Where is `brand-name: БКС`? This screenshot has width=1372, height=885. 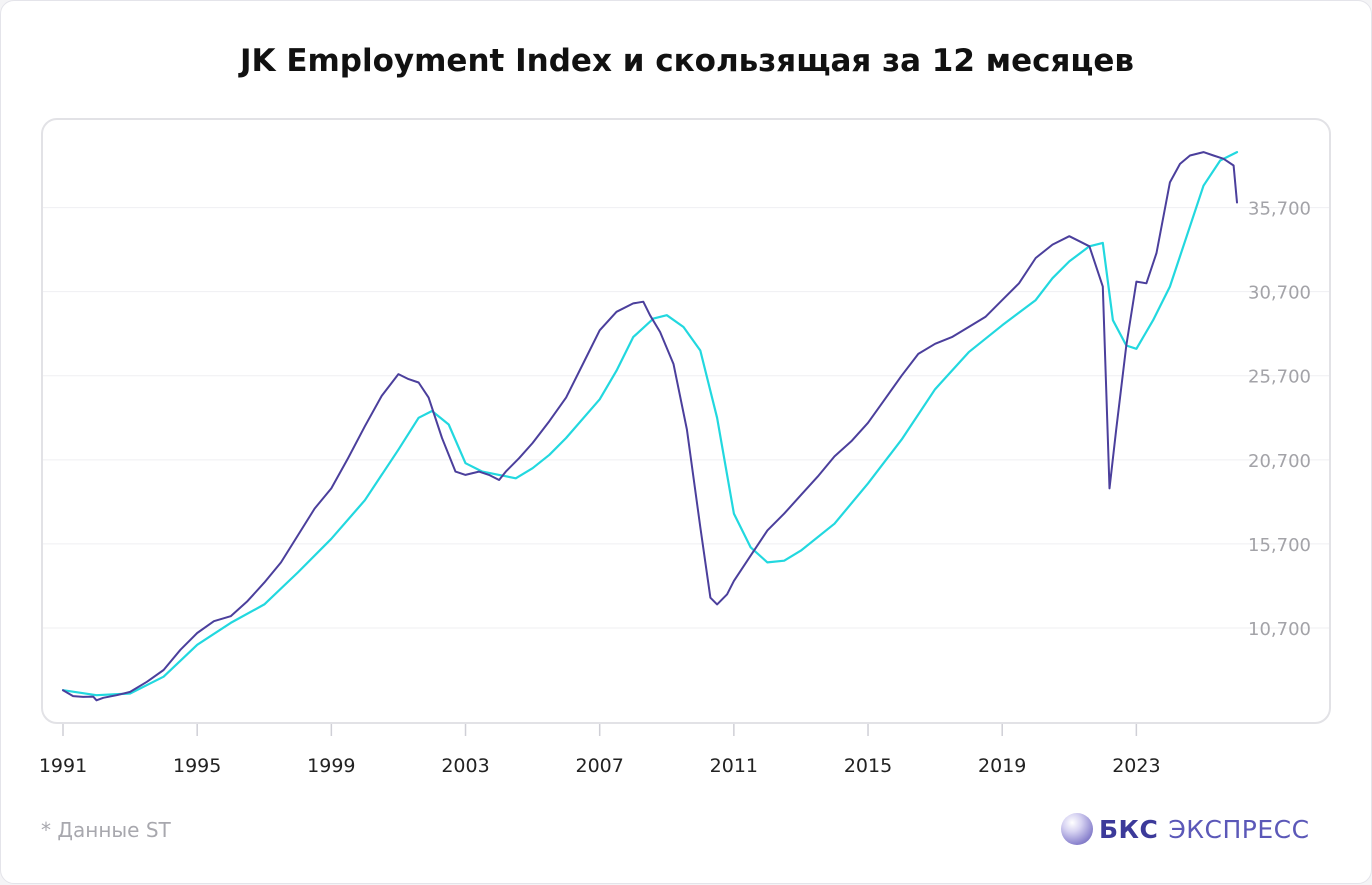
brand-name: БКС is located at coordinates (1129, 829).